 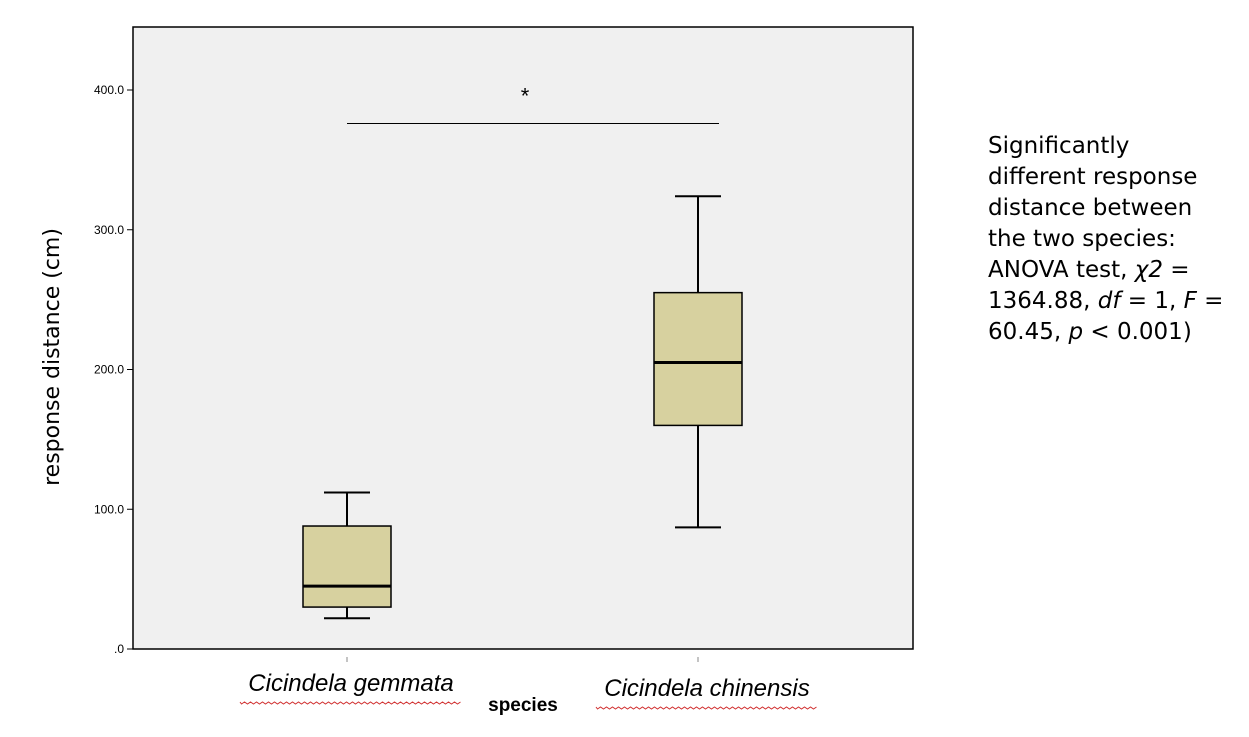 I want to click on x-category-label: Cicindela gemmata, so click(x=350, y=683).